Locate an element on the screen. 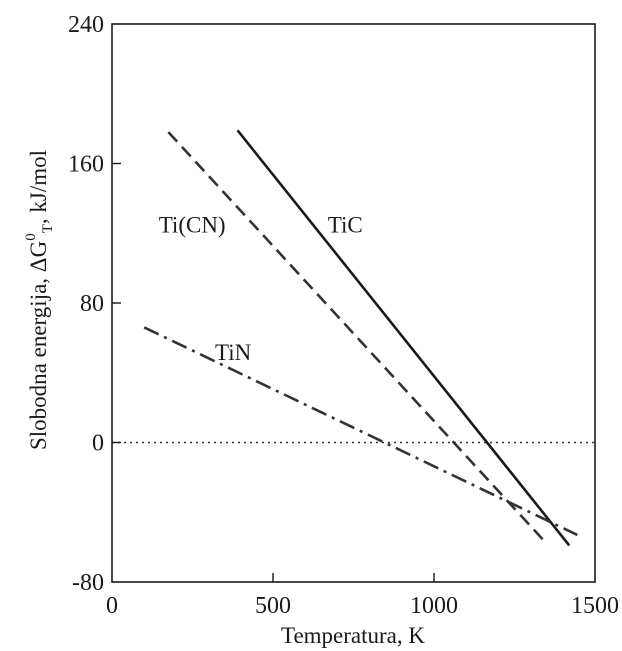 This screenshot has width=622, height=651. series-label-ti-cn: Ti(CN) is located at coordinates (192, 225).